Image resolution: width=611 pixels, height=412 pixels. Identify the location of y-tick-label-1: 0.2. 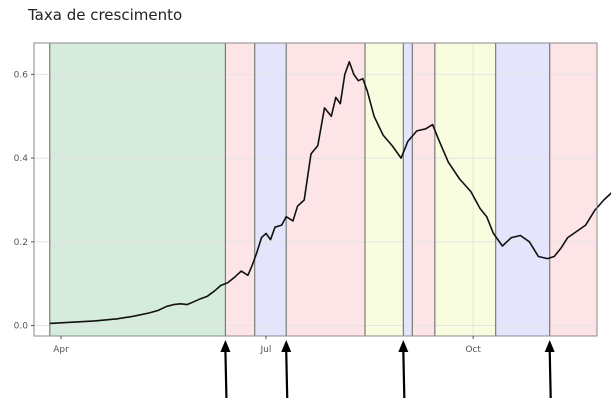
(21, 243).